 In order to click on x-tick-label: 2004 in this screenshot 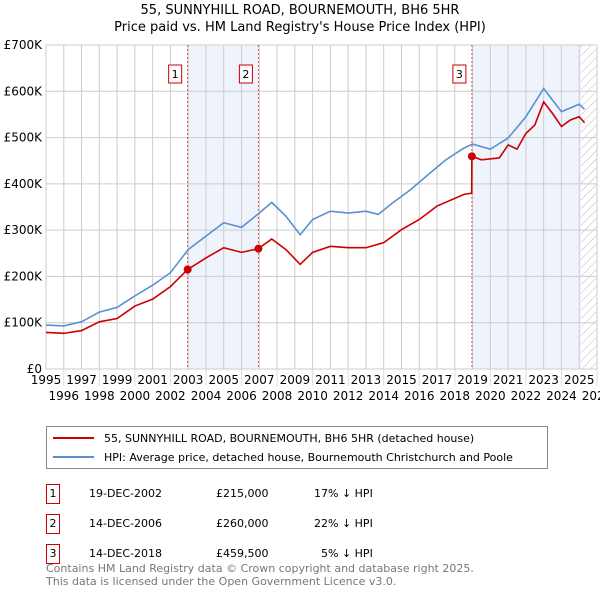, I will do `click(206, 396)`.